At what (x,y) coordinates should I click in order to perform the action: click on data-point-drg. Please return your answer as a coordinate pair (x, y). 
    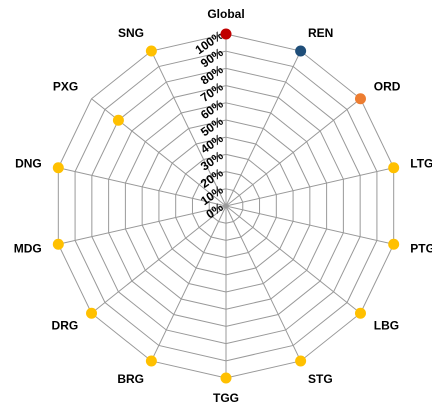
    Looking at the image, I should click on (92, 313).